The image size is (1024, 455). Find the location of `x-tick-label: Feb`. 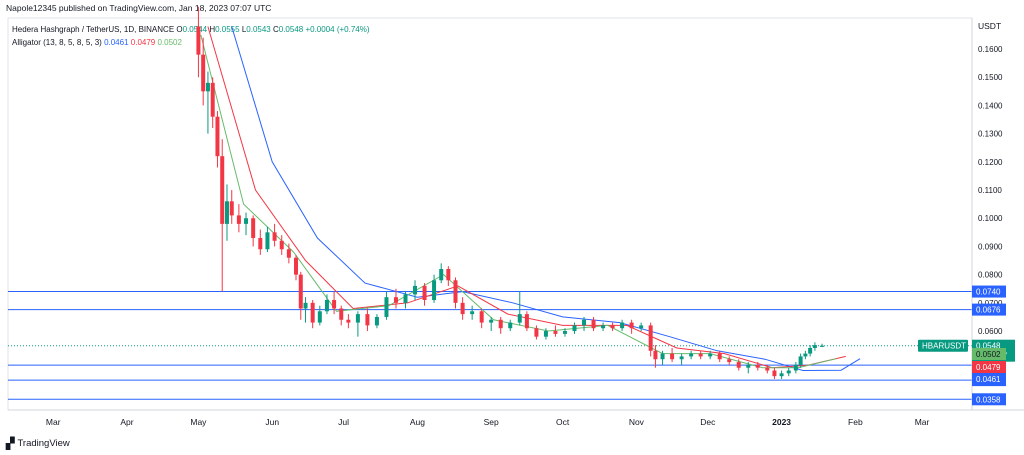

x-tick-label: Feb is located at coordinates (855, 422).